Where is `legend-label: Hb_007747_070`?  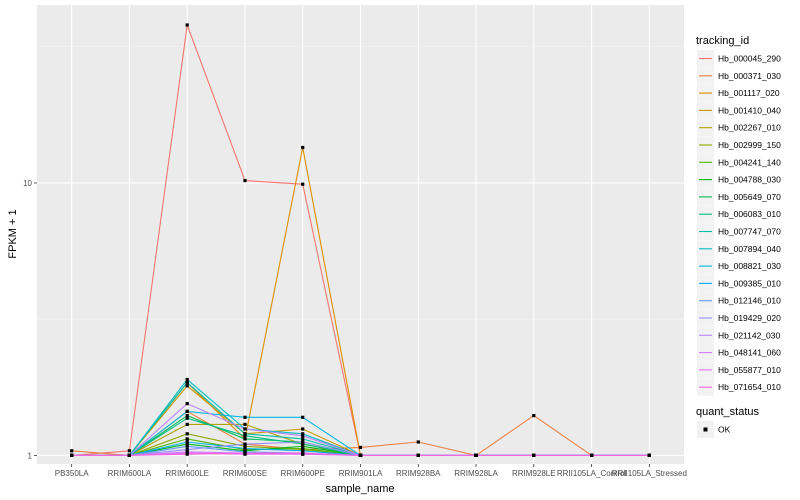
legend-label: Hb_007747_070 is located at coordinates (749, 232).